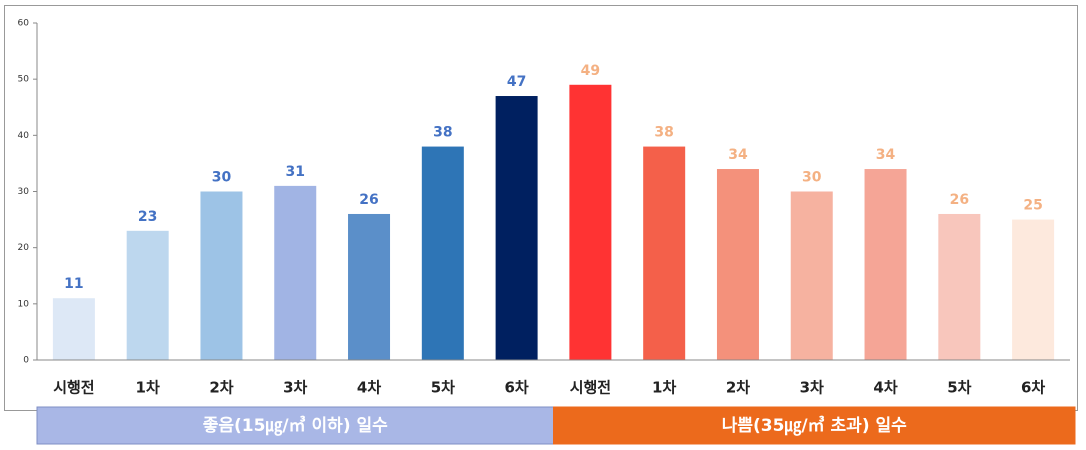  What do you see at coordinates (24, 304) in the screenshot?
I see `y-tick-label: 10` at bounding box center [24, 304].